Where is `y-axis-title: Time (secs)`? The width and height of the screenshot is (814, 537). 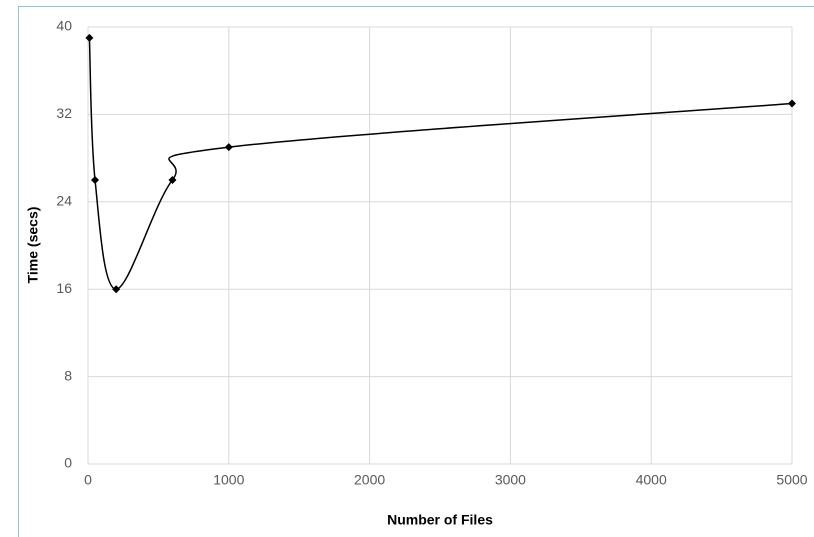
y-axis-title: Time (secs) is located at coordinates (33, 245).